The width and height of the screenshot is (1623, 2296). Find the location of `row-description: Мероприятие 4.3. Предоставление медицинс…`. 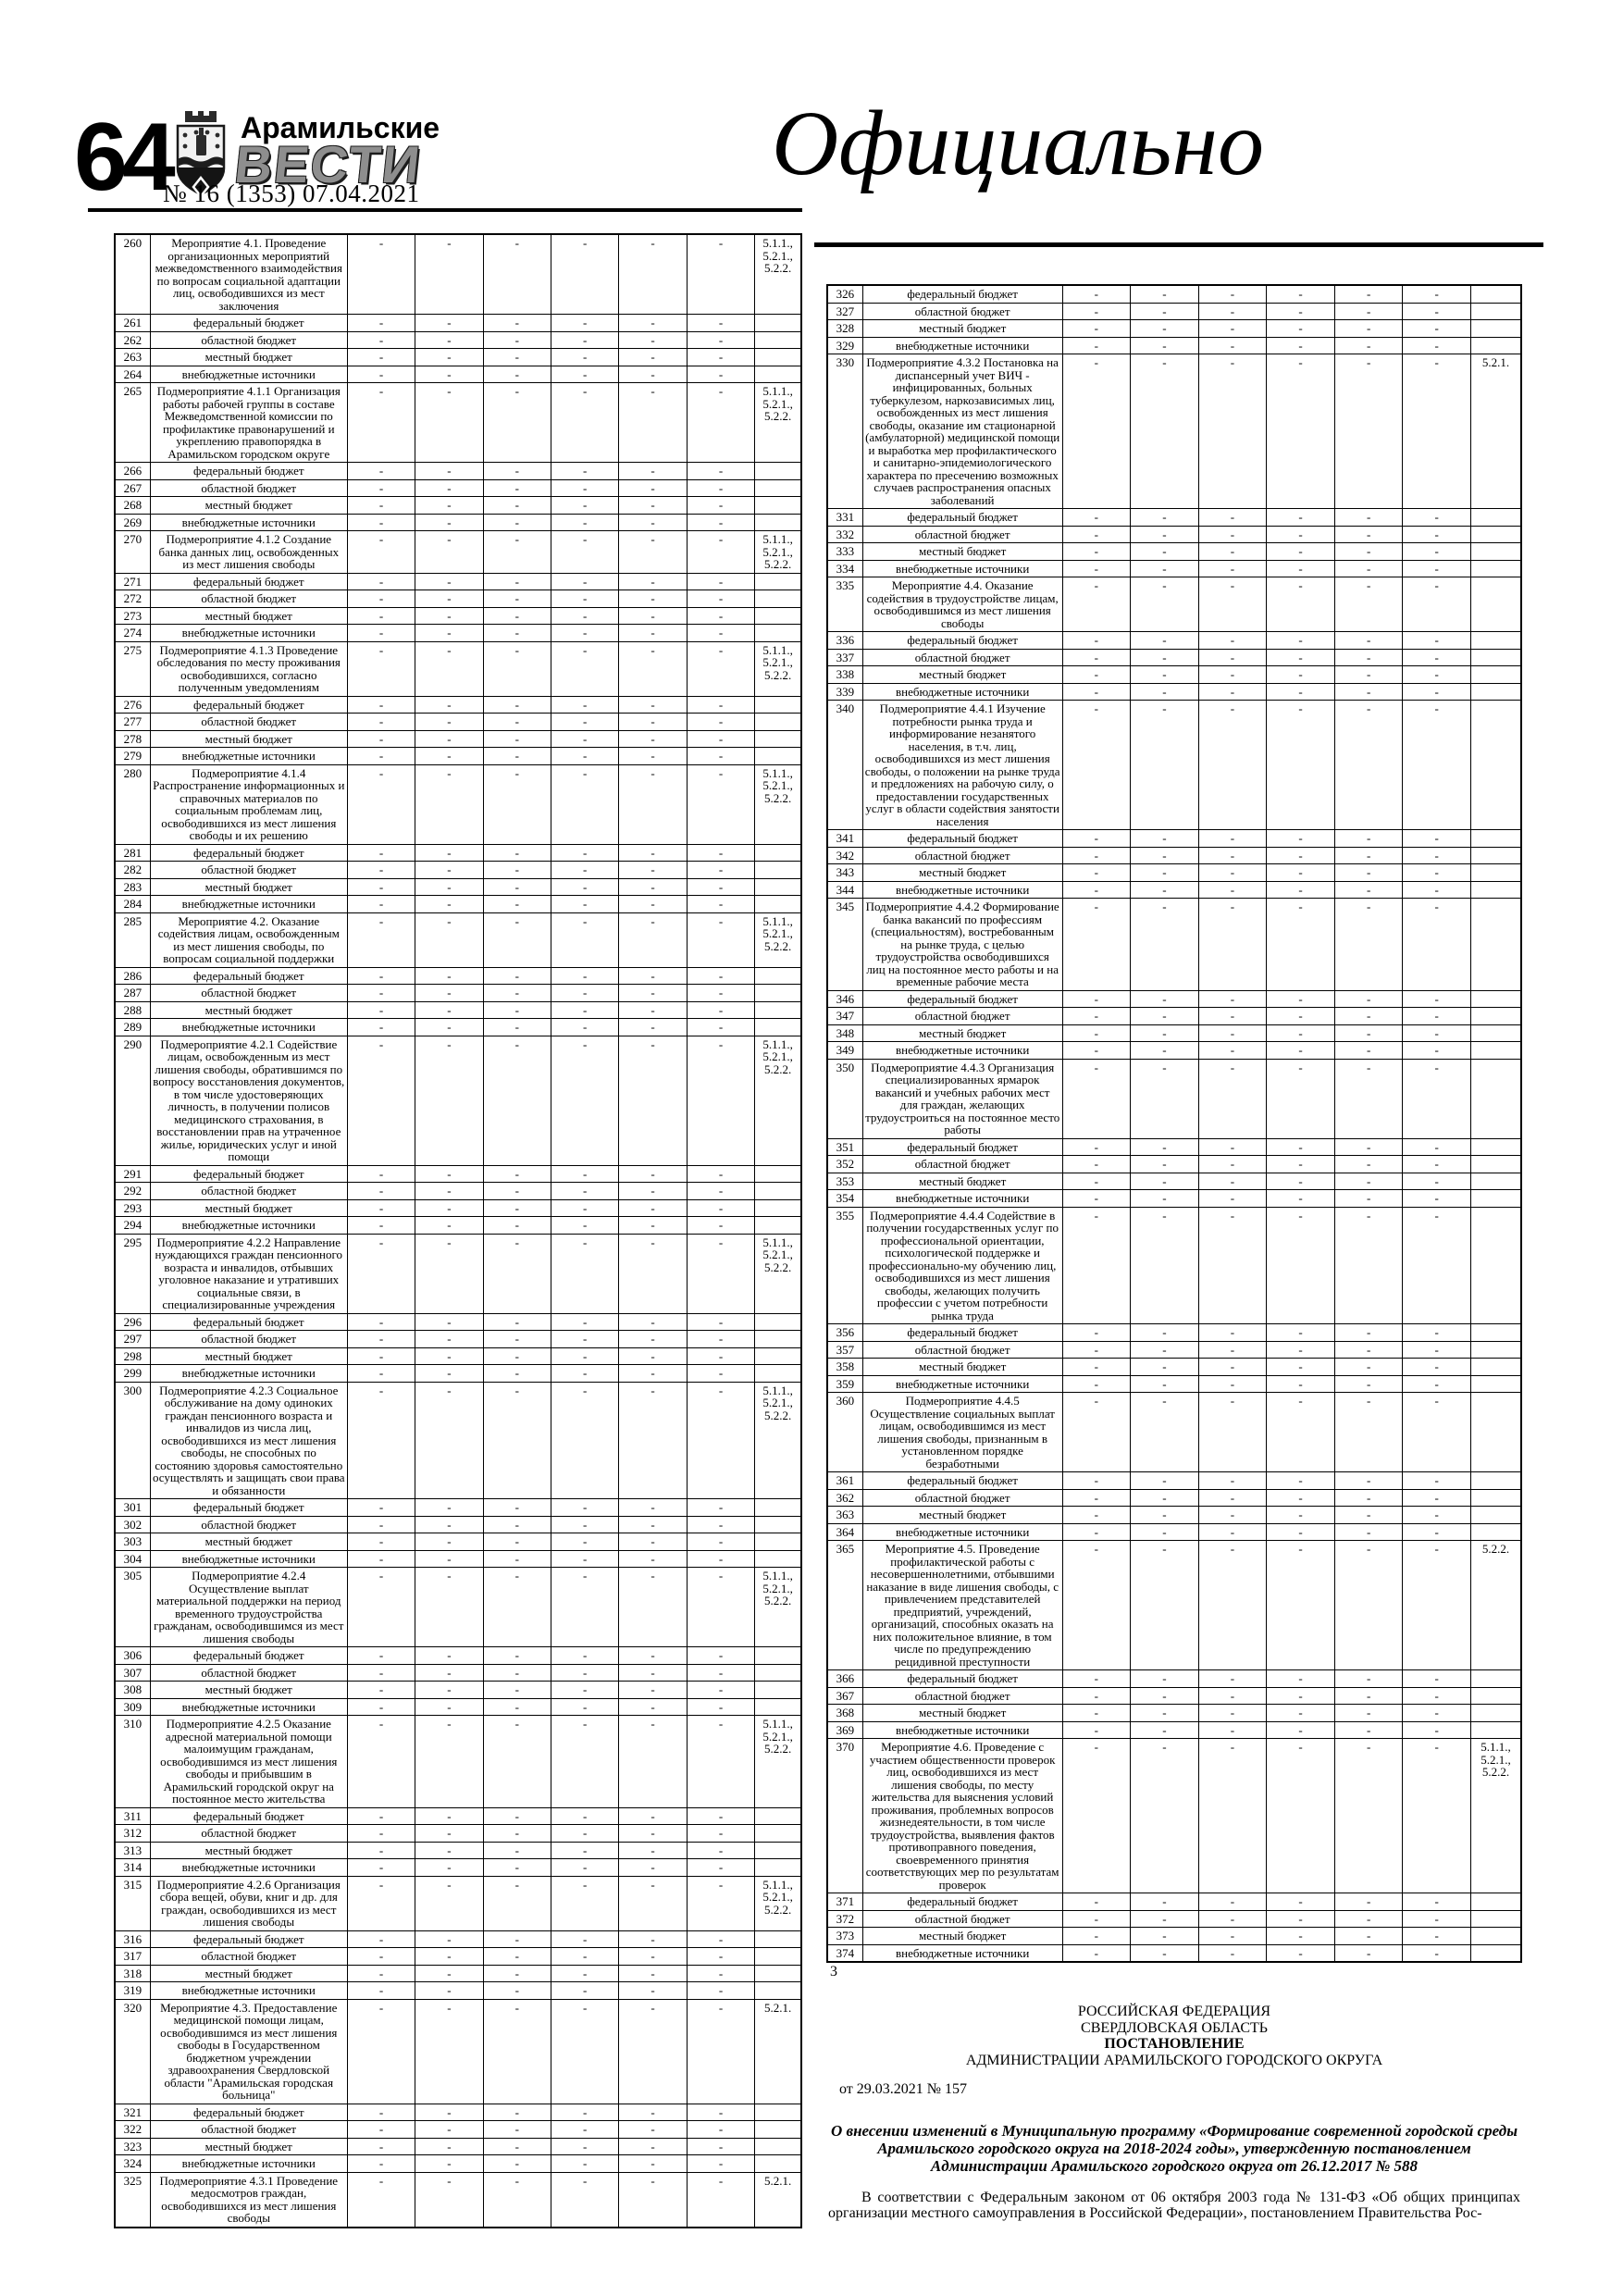

row-description: Мероприятие 4.3. Предоставление медицинс… is located at coordinates (248, 2051).